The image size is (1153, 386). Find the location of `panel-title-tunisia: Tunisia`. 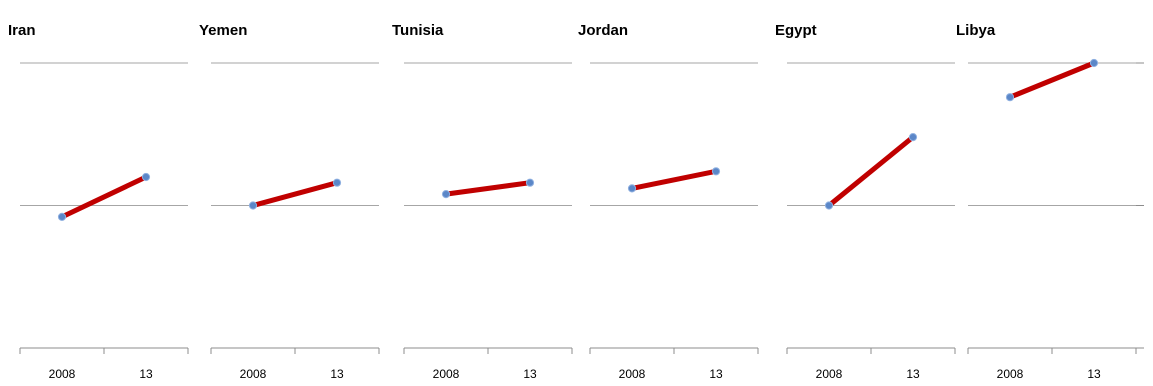

panel-title-tunisia: Tunisia is located at coordinates (418, 30).